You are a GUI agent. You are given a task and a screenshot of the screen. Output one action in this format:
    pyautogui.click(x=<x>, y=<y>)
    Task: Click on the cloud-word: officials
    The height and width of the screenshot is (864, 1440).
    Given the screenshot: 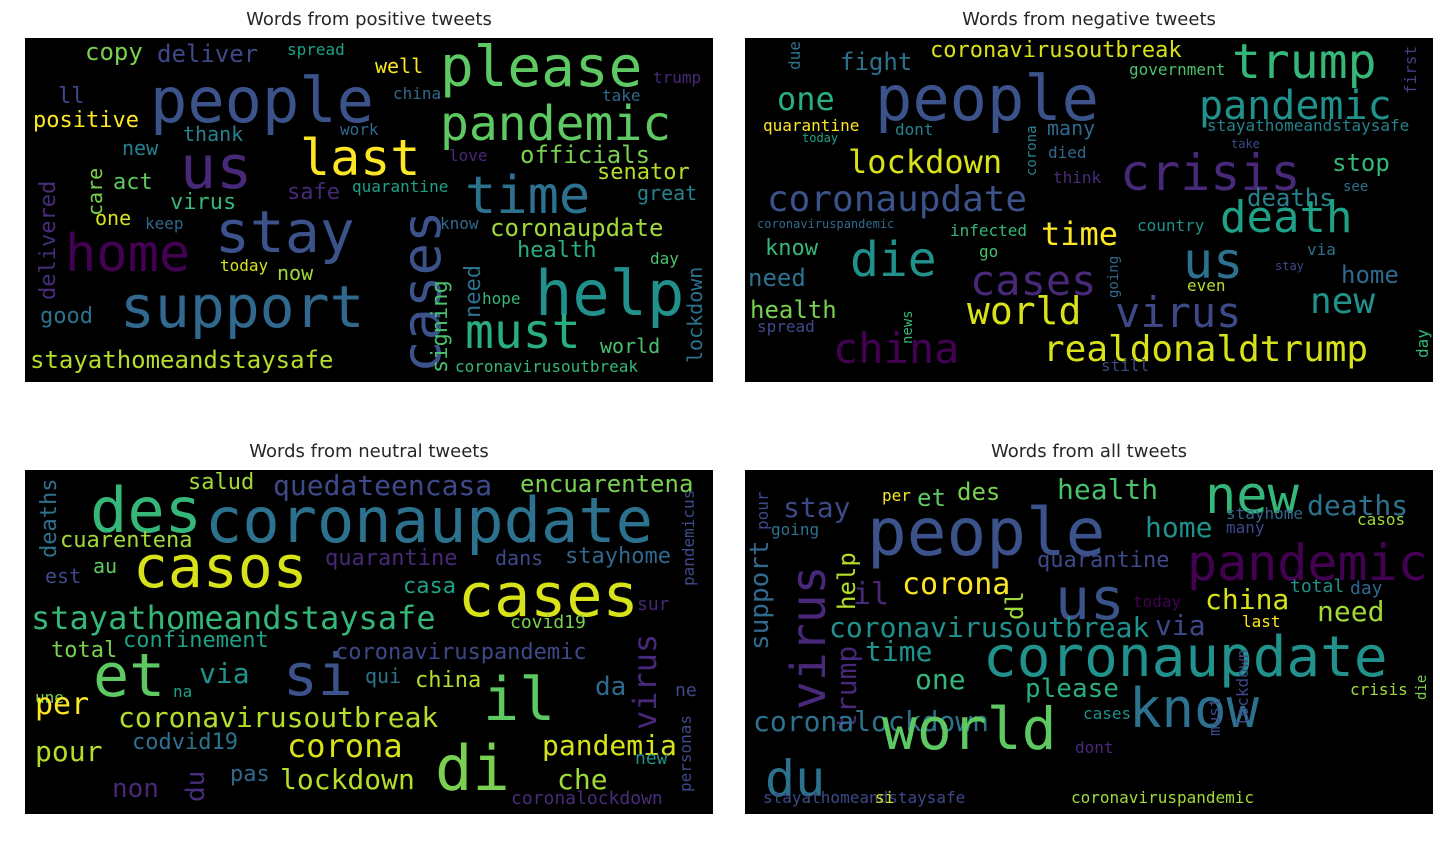 What is the action you would take?
    pyautogui.click(x=585, y=155)
    